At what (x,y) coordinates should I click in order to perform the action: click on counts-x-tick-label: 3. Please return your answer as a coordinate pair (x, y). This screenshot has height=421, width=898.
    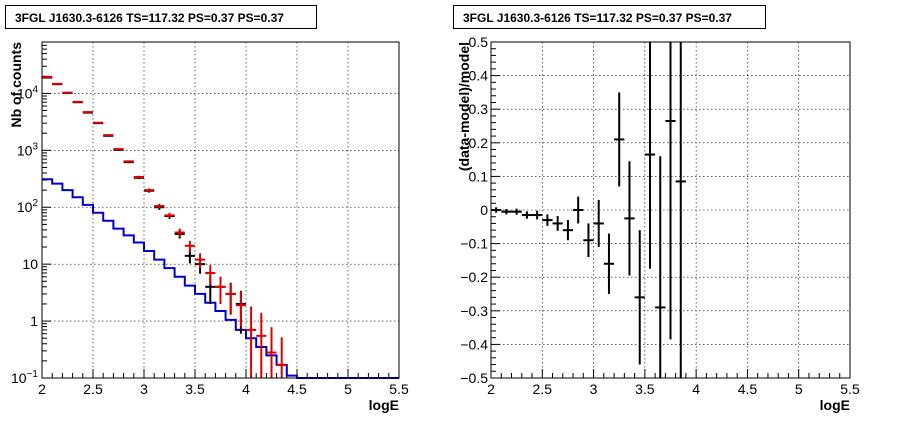
    Looking at the image, I should click on (144, 389).